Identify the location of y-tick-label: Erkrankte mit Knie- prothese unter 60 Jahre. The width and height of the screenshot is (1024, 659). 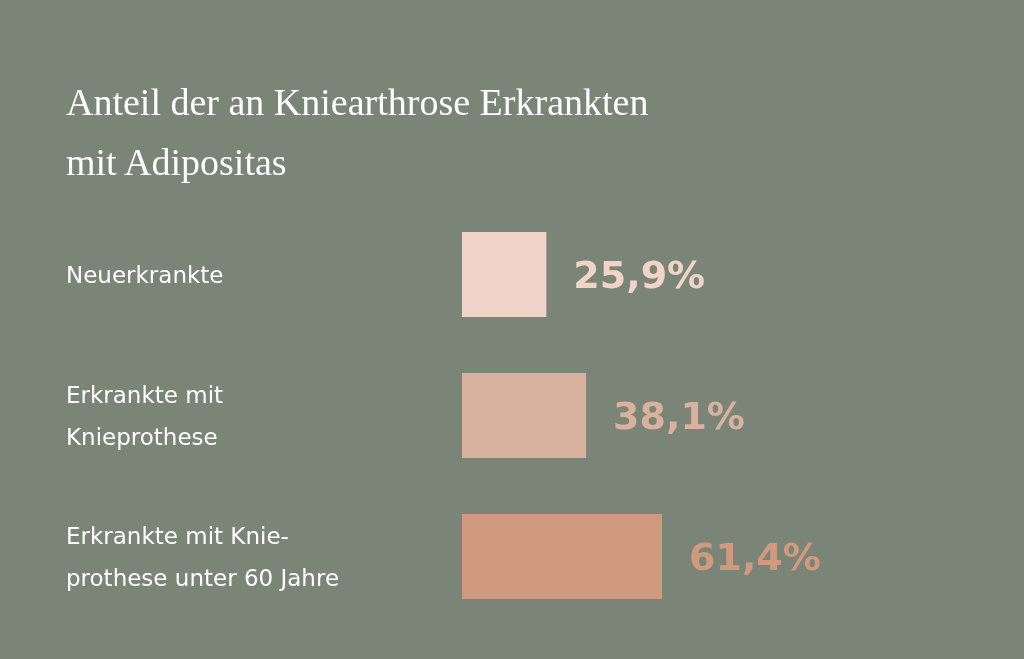
(203, 556).